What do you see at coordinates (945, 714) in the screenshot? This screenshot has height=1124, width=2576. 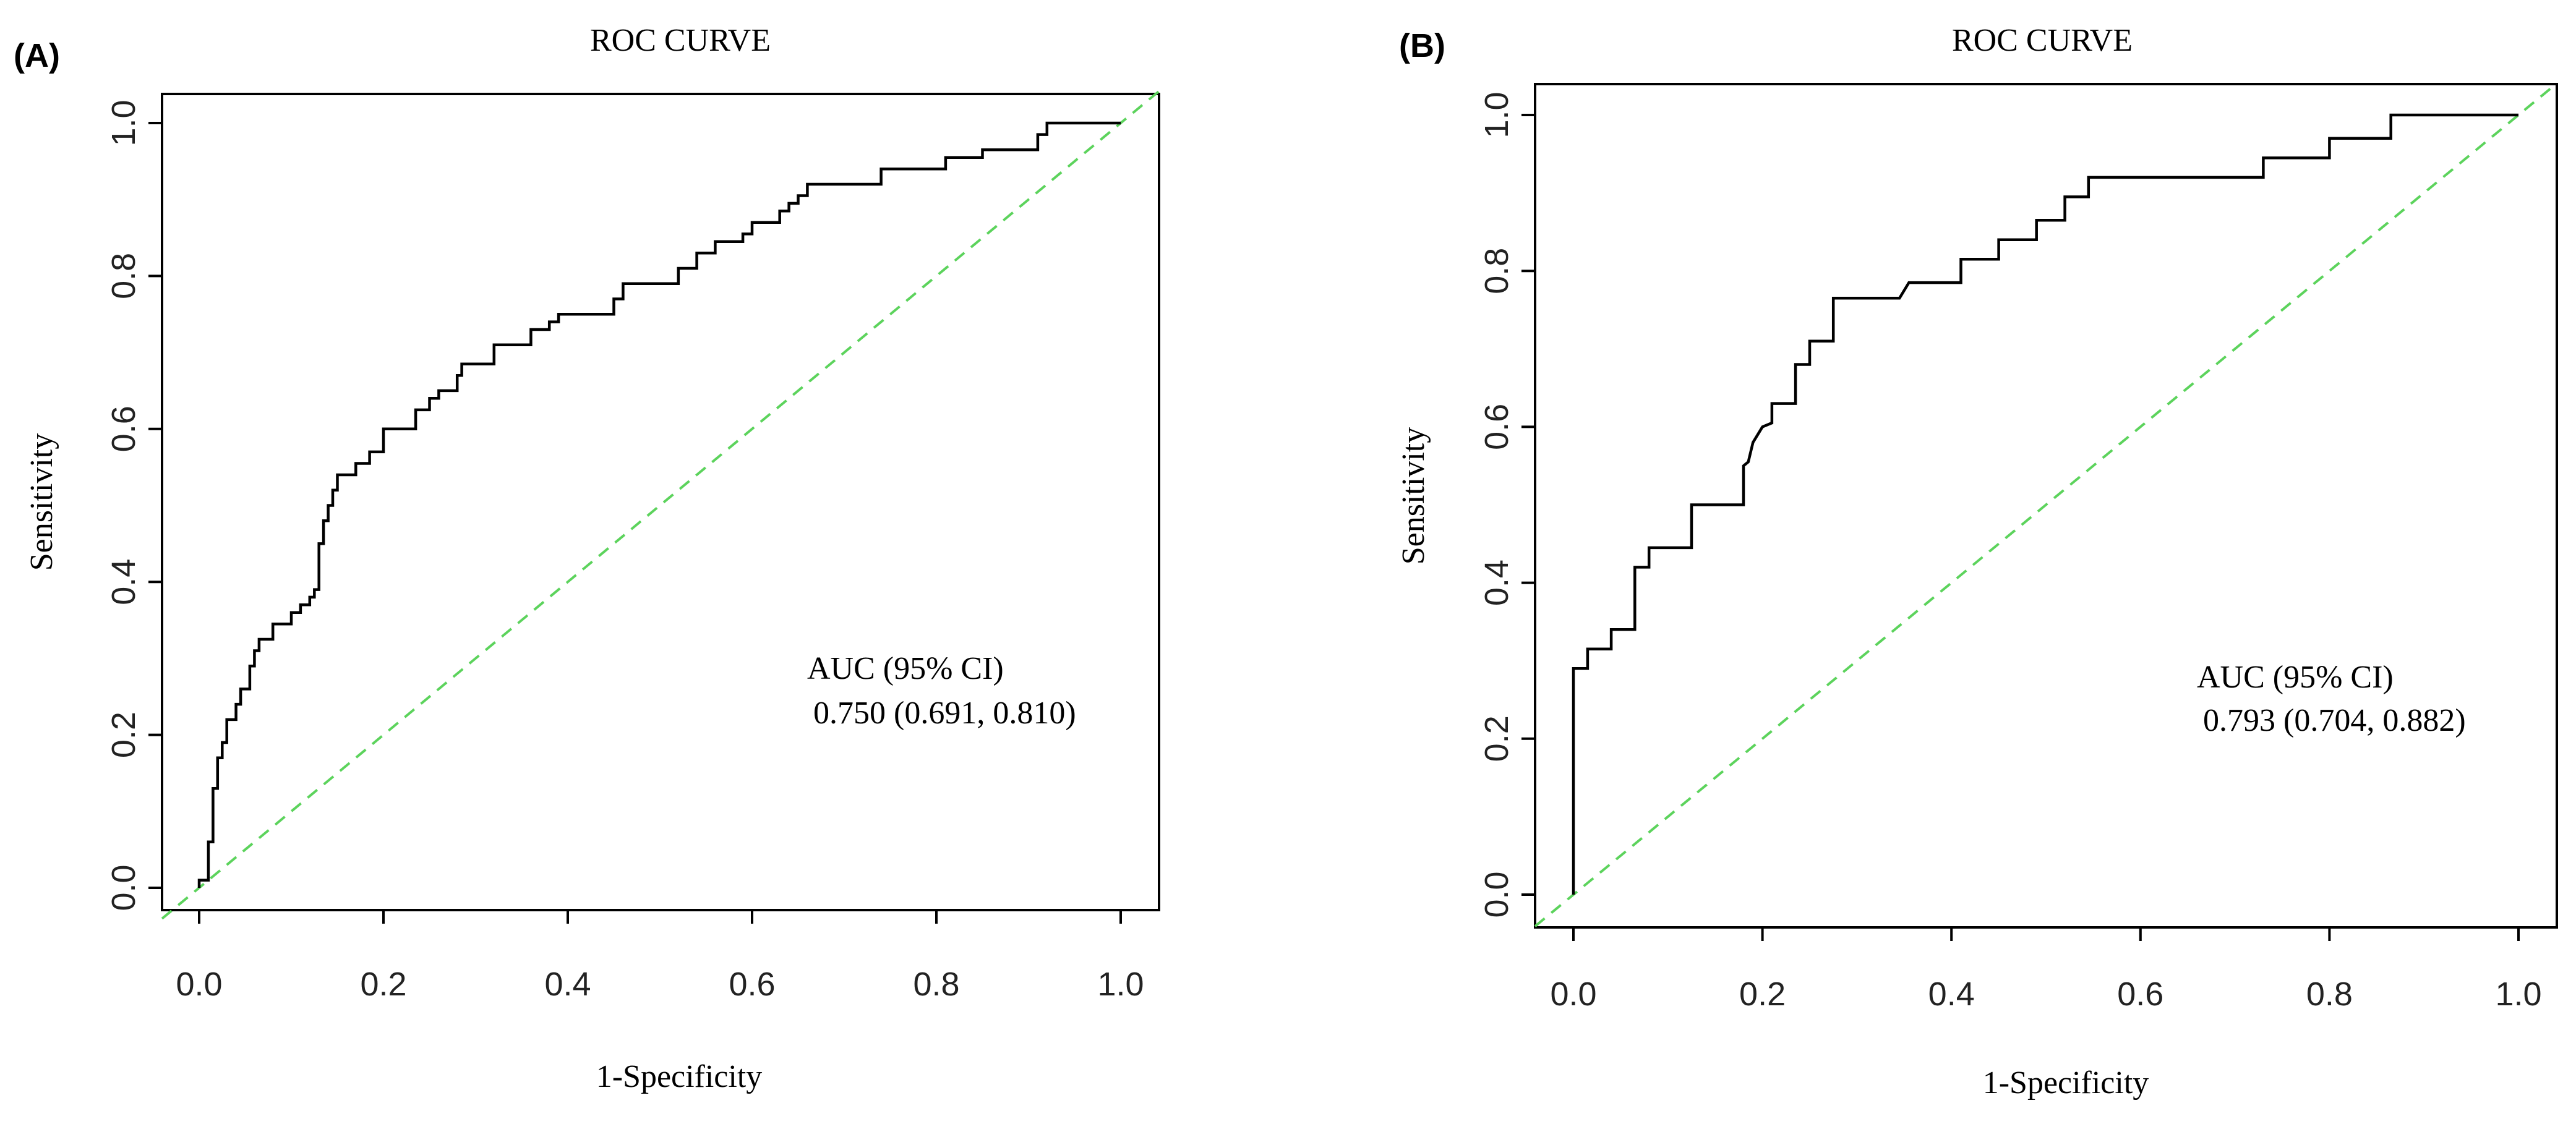 I see `panel-a-auc-value: 0.750 (0.691, 0.810)` at bounding box center [945, 714].